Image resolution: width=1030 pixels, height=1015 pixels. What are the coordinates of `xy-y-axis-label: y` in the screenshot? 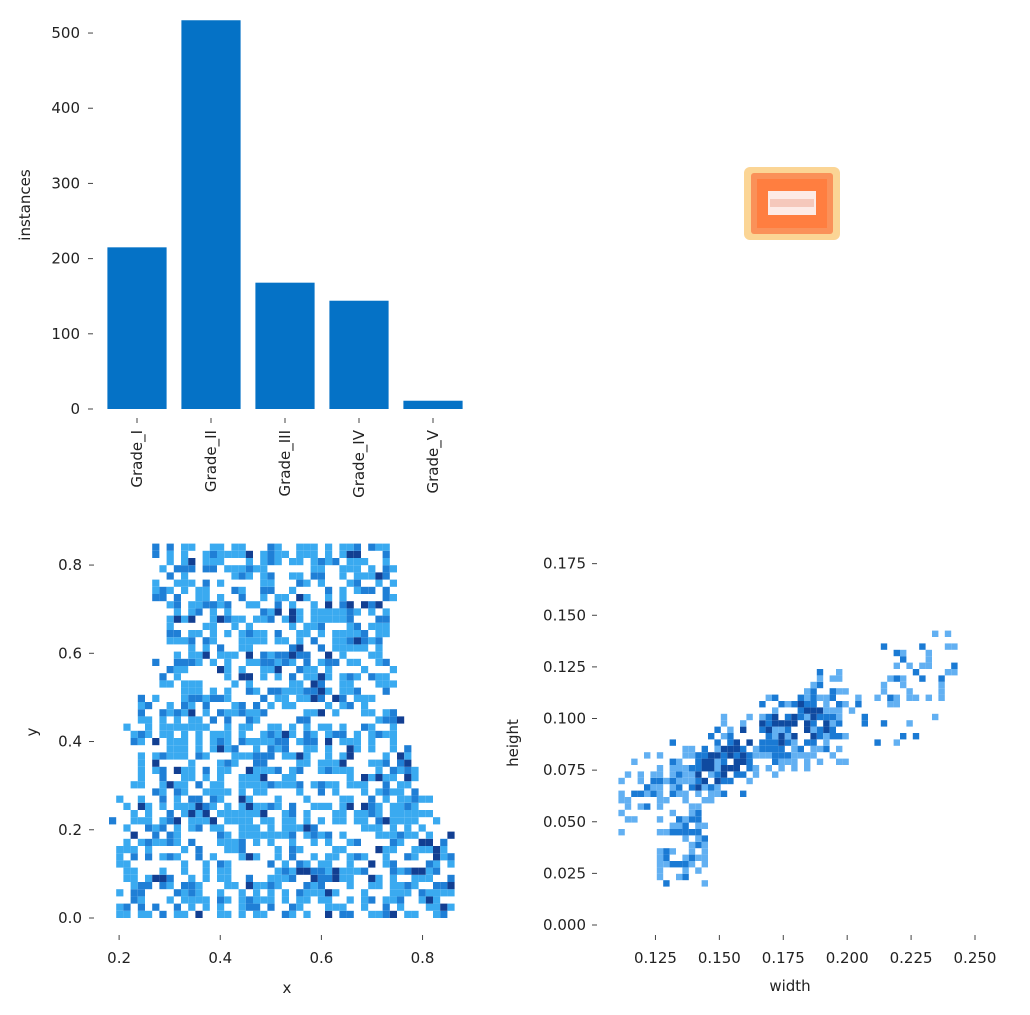 It's located at (32, 731).